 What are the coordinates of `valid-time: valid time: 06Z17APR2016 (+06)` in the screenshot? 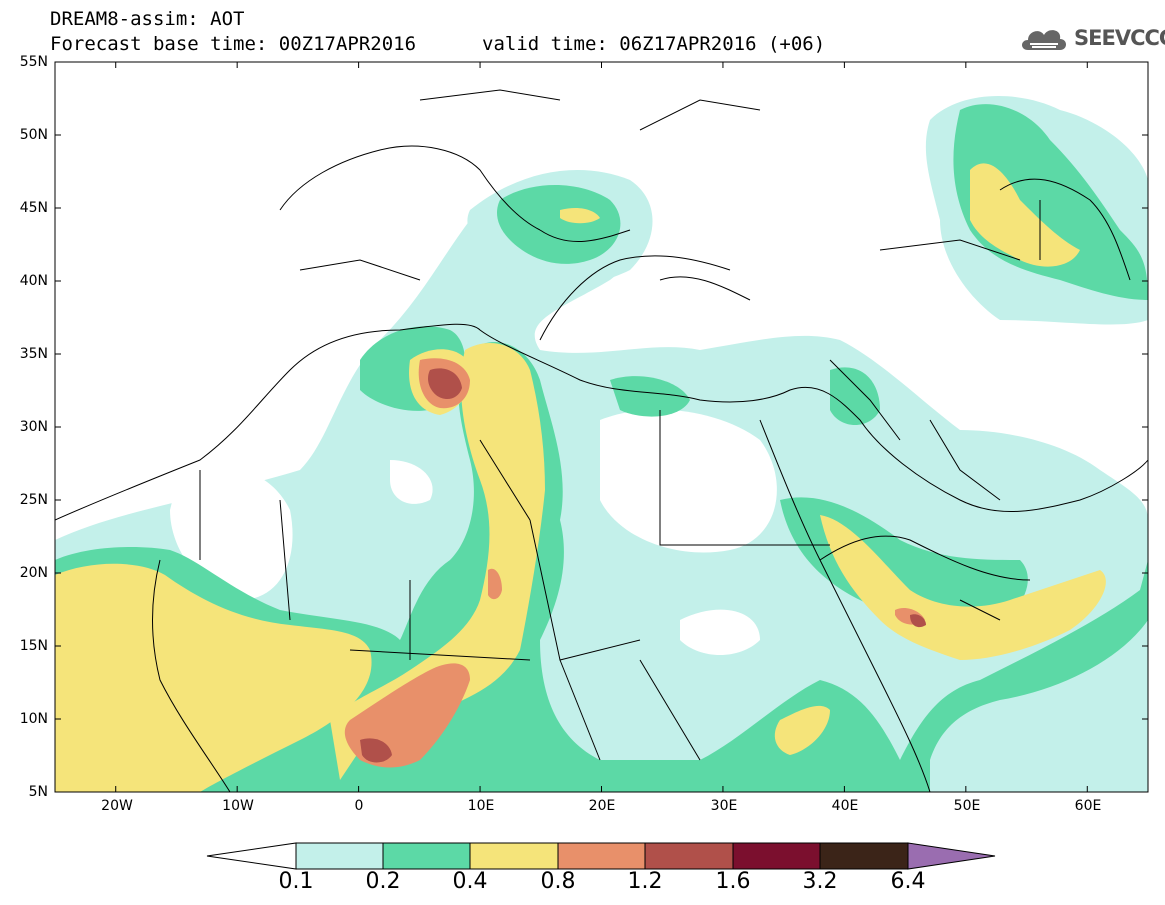 It's located at (654, 44).